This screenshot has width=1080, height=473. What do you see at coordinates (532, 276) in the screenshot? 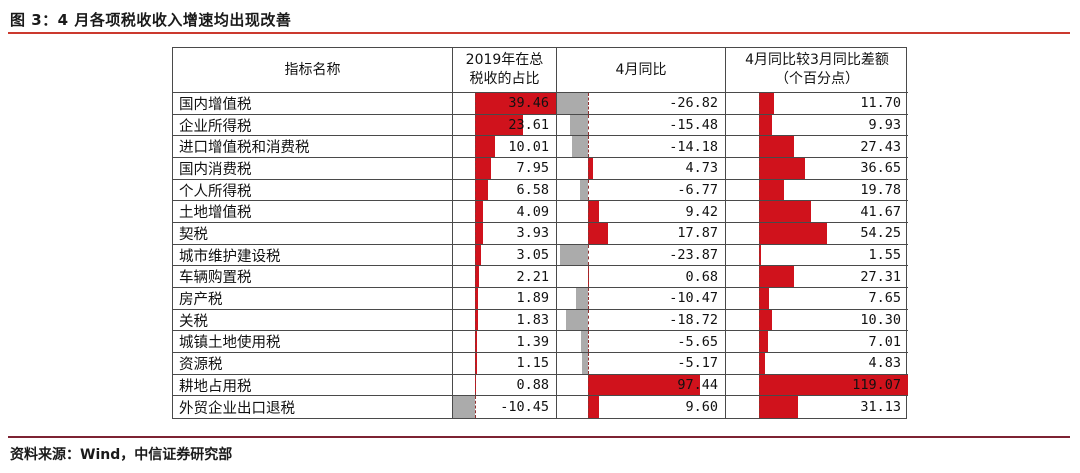
I see `value-label: 2.21` at bounding box center [532, 276].